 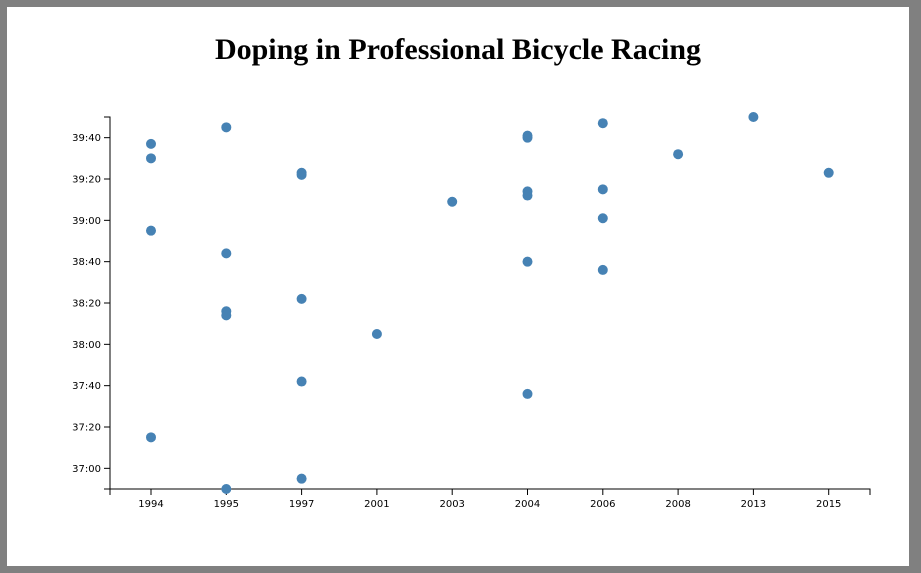 I want to click on x-tick-label: 2015, so click(x=828, y=504).